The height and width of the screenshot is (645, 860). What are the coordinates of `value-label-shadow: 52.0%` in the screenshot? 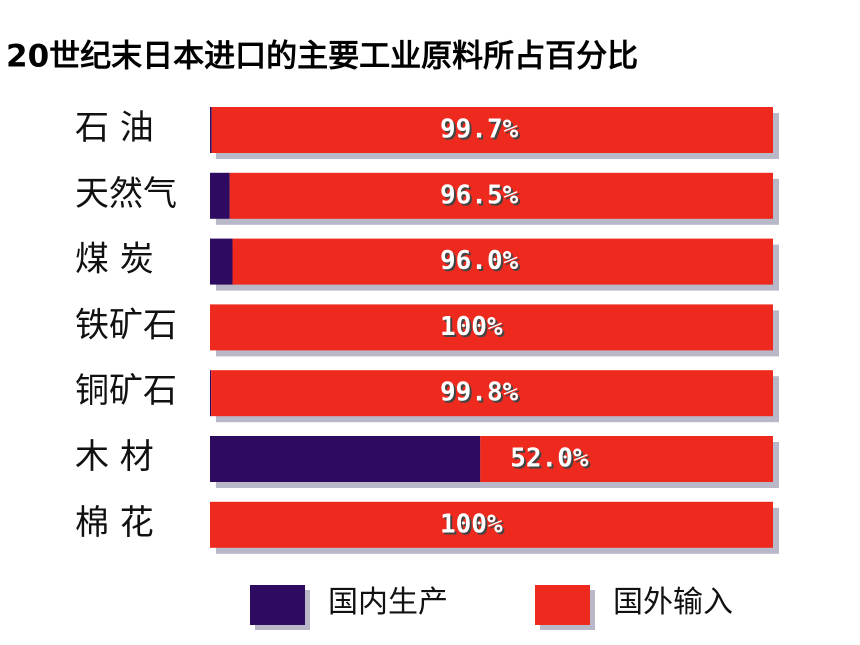 It's located at (551, 461).